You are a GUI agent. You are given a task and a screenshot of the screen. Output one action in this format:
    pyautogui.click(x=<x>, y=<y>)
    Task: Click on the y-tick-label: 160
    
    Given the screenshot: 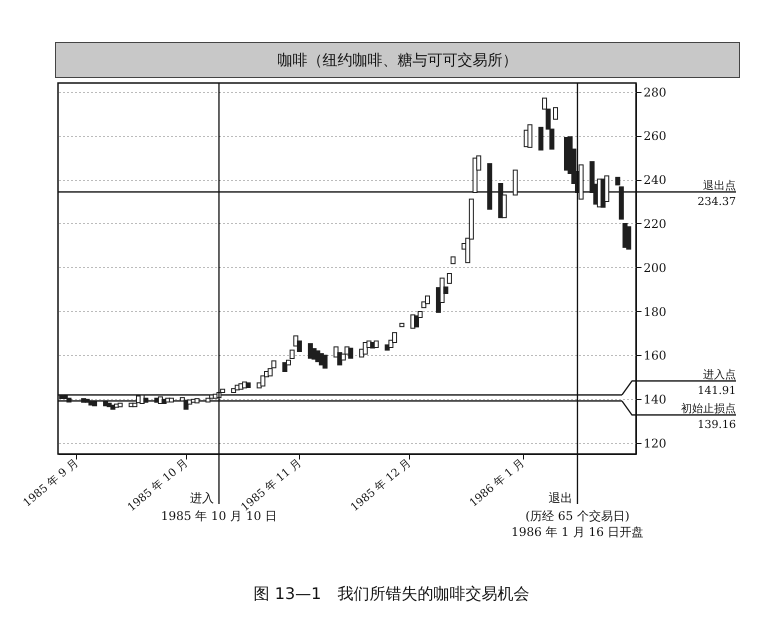 What is the action you would take?
    pyautogui.click(x=655, y=355)
    